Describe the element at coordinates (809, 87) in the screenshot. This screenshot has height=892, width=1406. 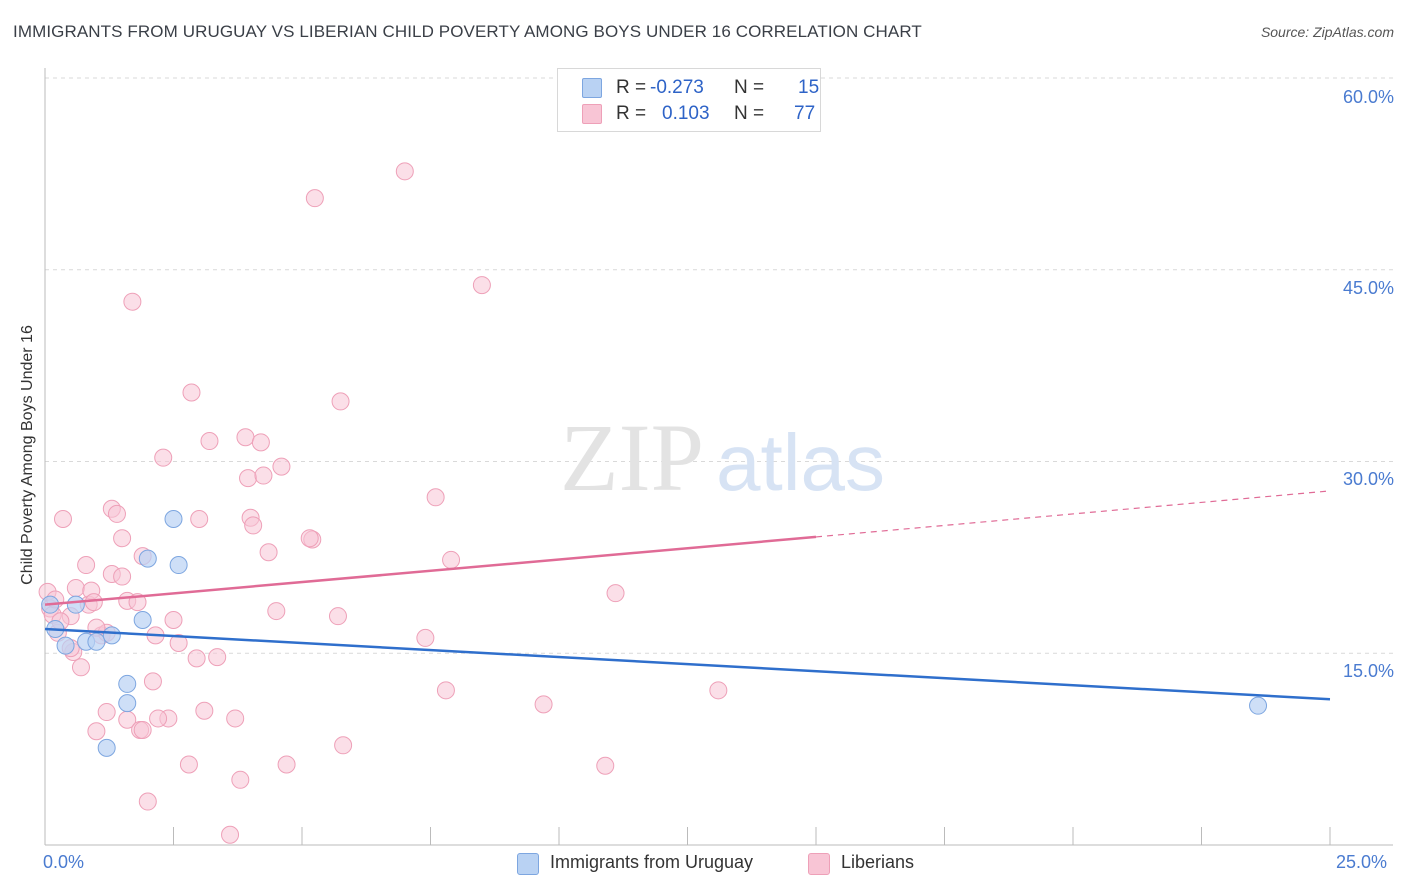
I see `n-value-blue: 15` at that location.